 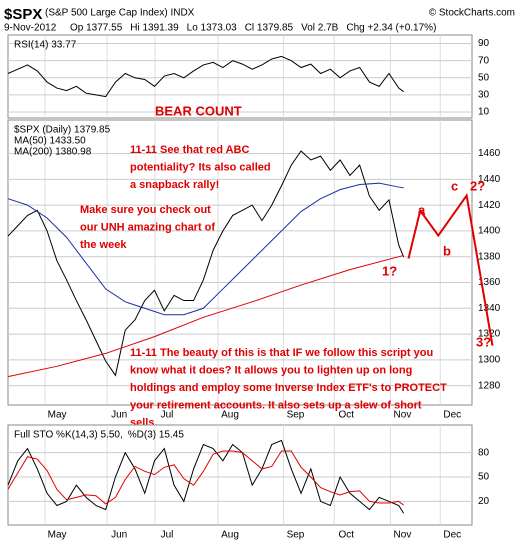 I want to click on projection-line, so click(x=450, y=269).